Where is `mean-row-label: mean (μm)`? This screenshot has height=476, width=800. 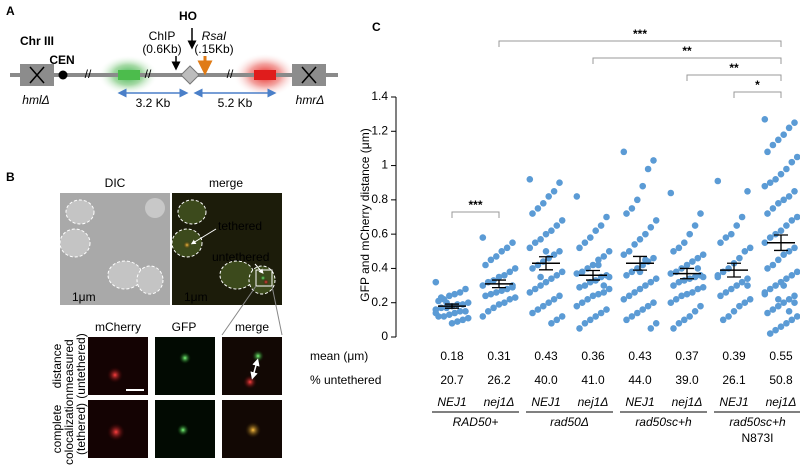
mean-row-label: mean (μm) is located at coordinates (339, 356).